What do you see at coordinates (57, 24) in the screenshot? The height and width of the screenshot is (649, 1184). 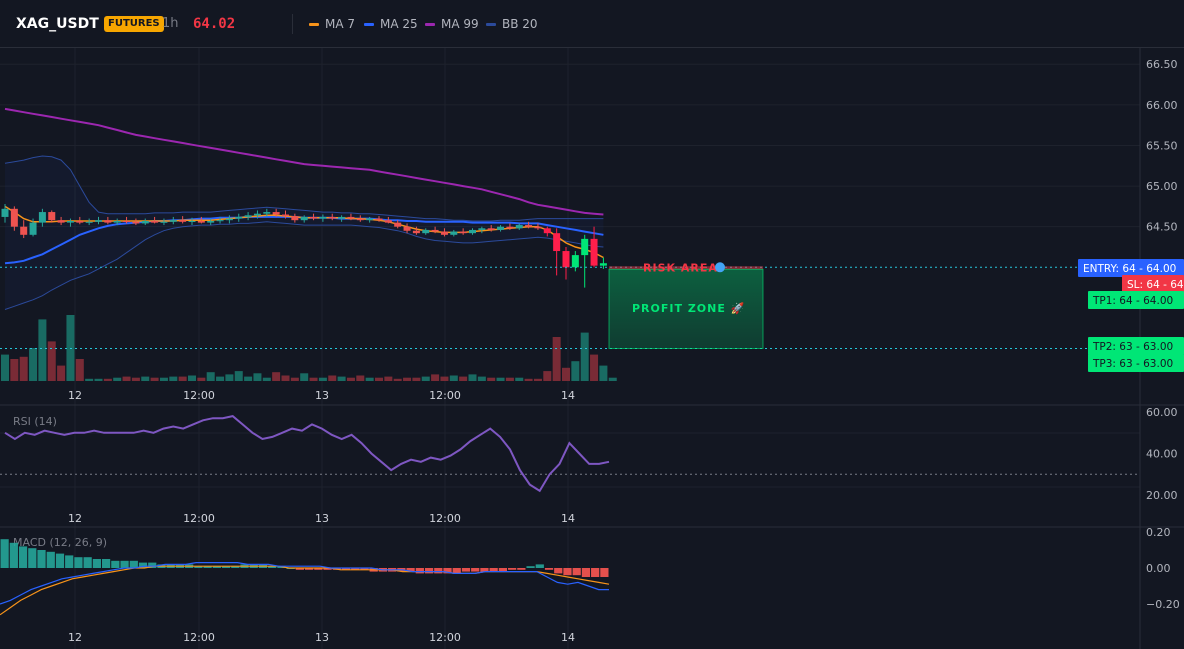 I see `symbol-name: XAG_USDT` at bounding box center [57, 24].